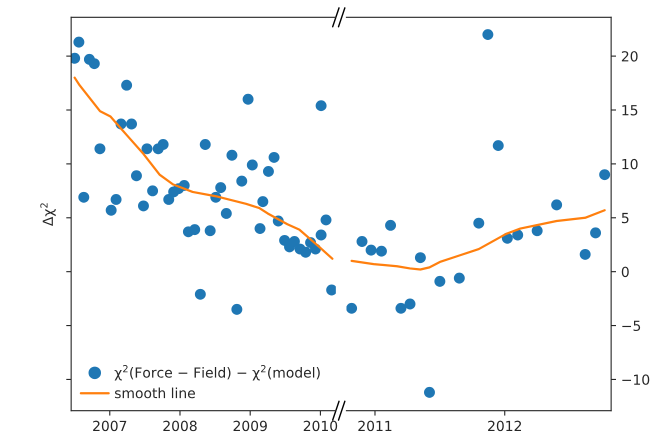 This screenshot has width=665, height=444. I want to click on y2-tick-label: 20, so click(630, 56).